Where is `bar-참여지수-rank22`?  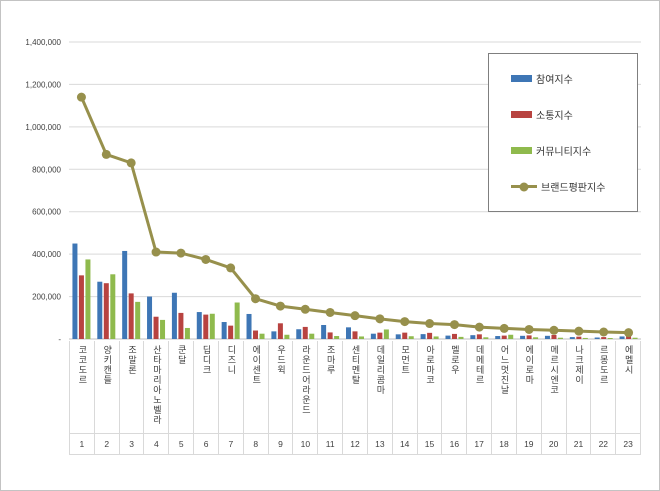 bar-참여지수-rank22 is located at coordinates (597, 338).